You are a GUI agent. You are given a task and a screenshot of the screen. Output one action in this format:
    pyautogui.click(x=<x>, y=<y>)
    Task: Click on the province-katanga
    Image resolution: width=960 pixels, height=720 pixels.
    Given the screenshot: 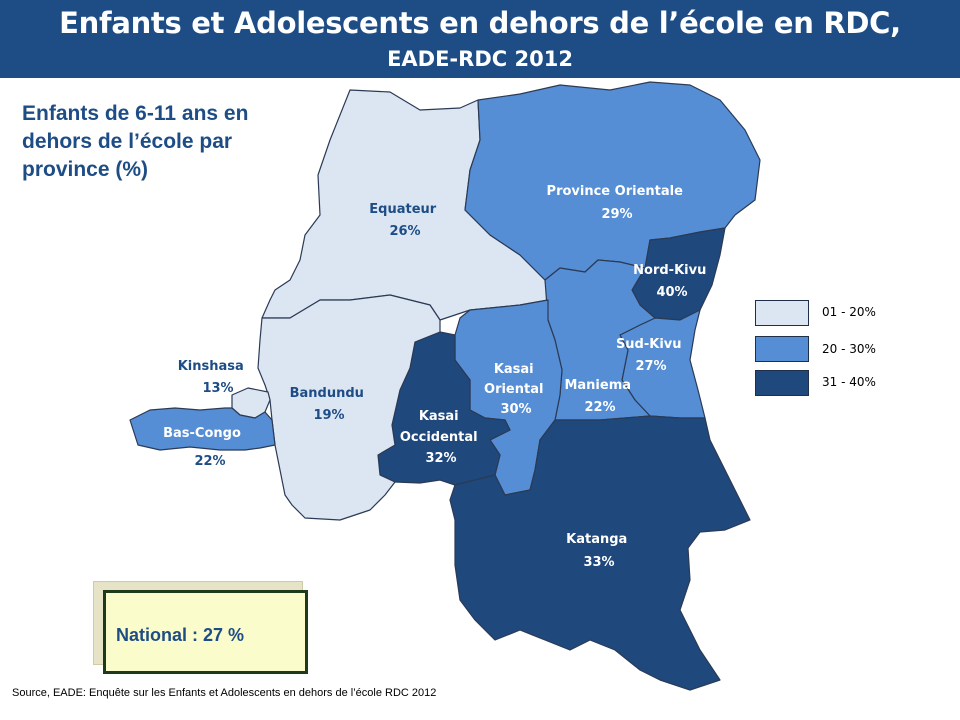 What is the action you would take?
    pyautogui.click(x=600, y=553)
    